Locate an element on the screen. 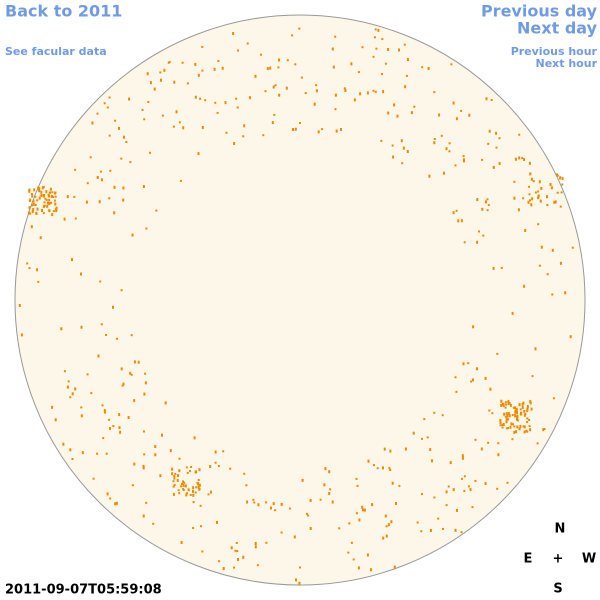 This screenshot has width=600, height=600. back-year-link: Back to 2011 is located at coordinates (63, 11).